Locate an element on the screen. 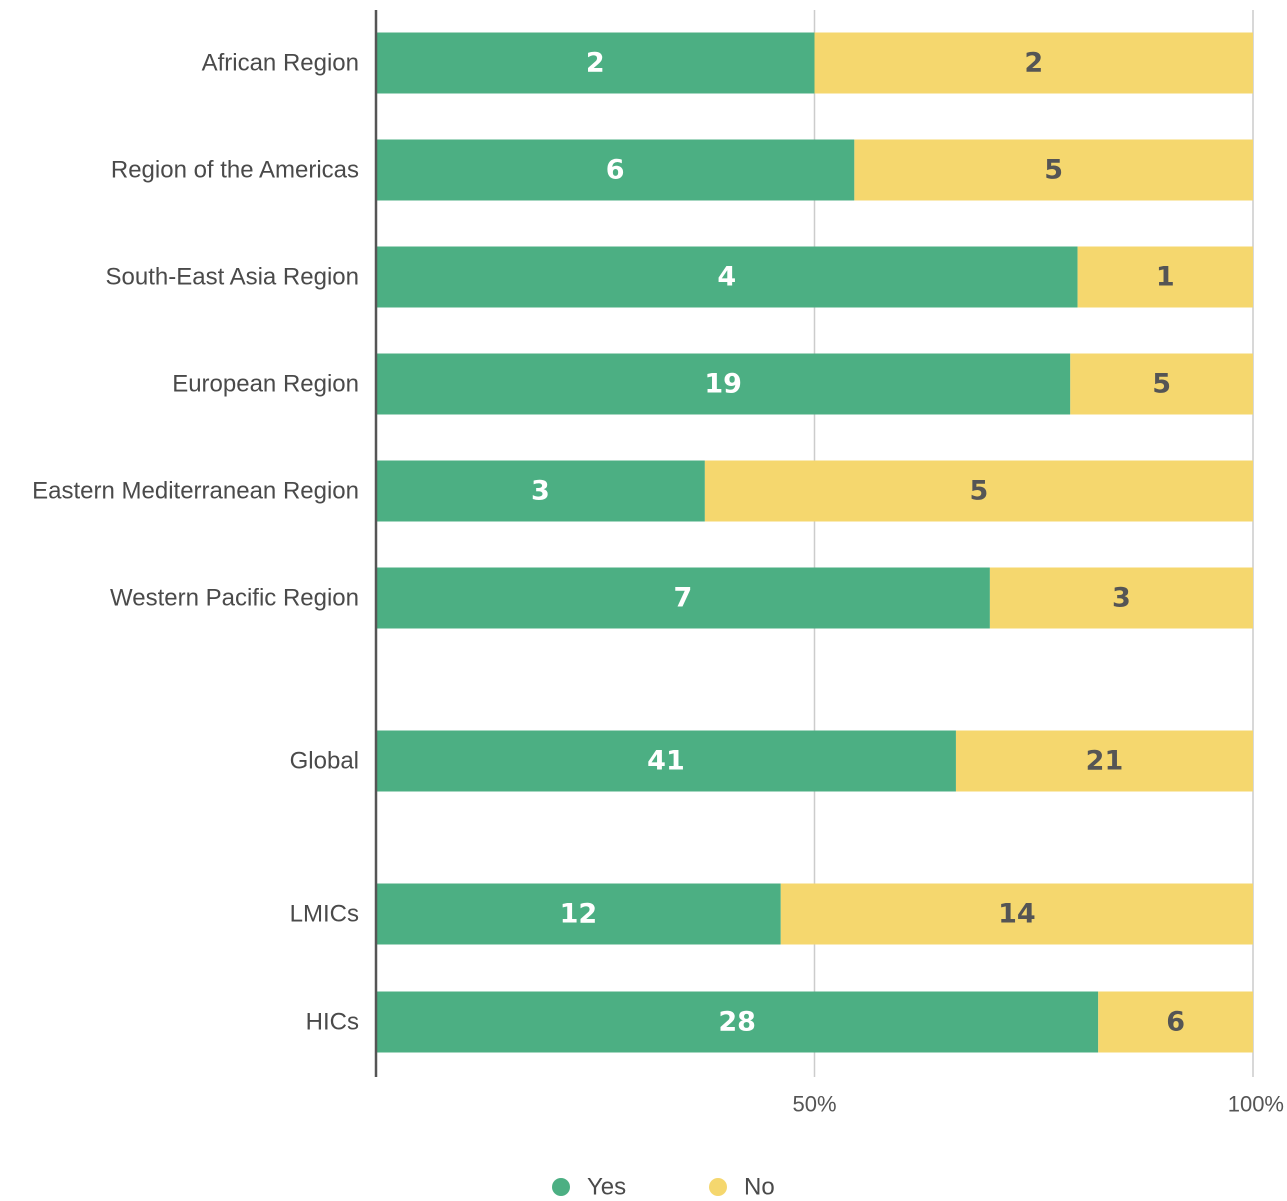 The width and height of the screenshot is (1287, 1201). data-label-no-lmics: 14 is located at coordinates (1017, 914).